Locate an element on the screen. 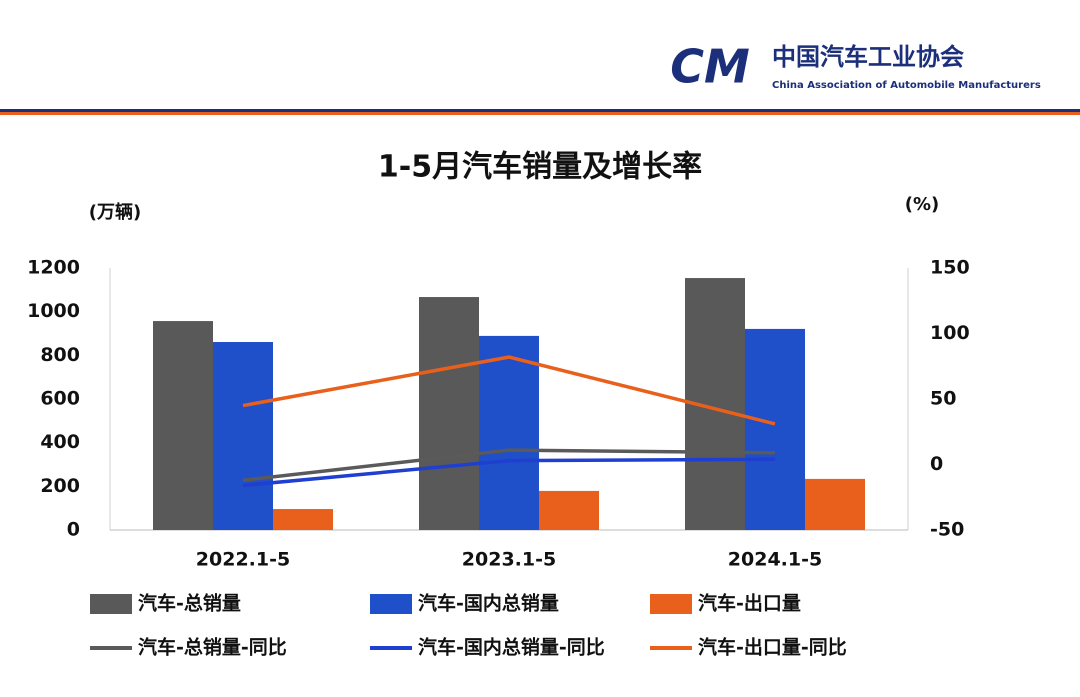  legend-label: 汽车-出口量-同比 is located at coordinates (772, 647).